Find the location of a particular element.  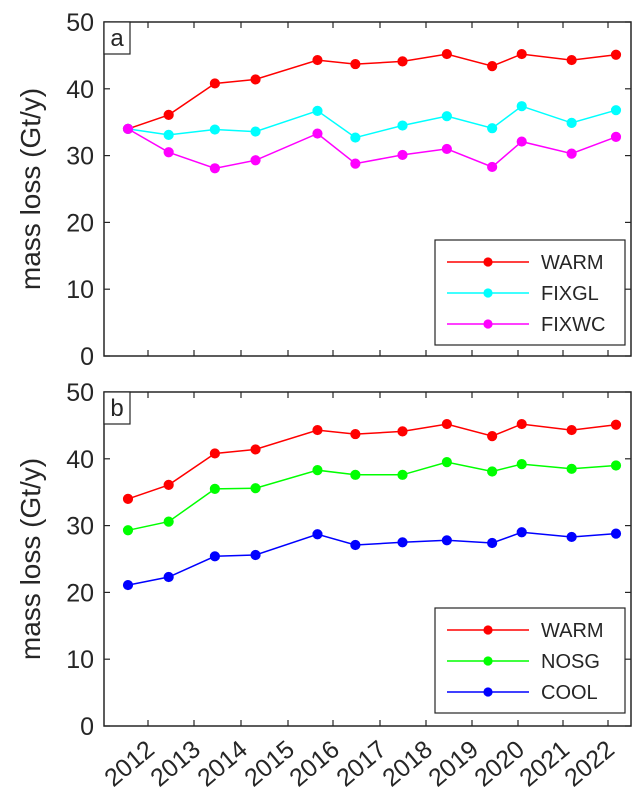

panel-label-box is located at coordinates (117, 408).